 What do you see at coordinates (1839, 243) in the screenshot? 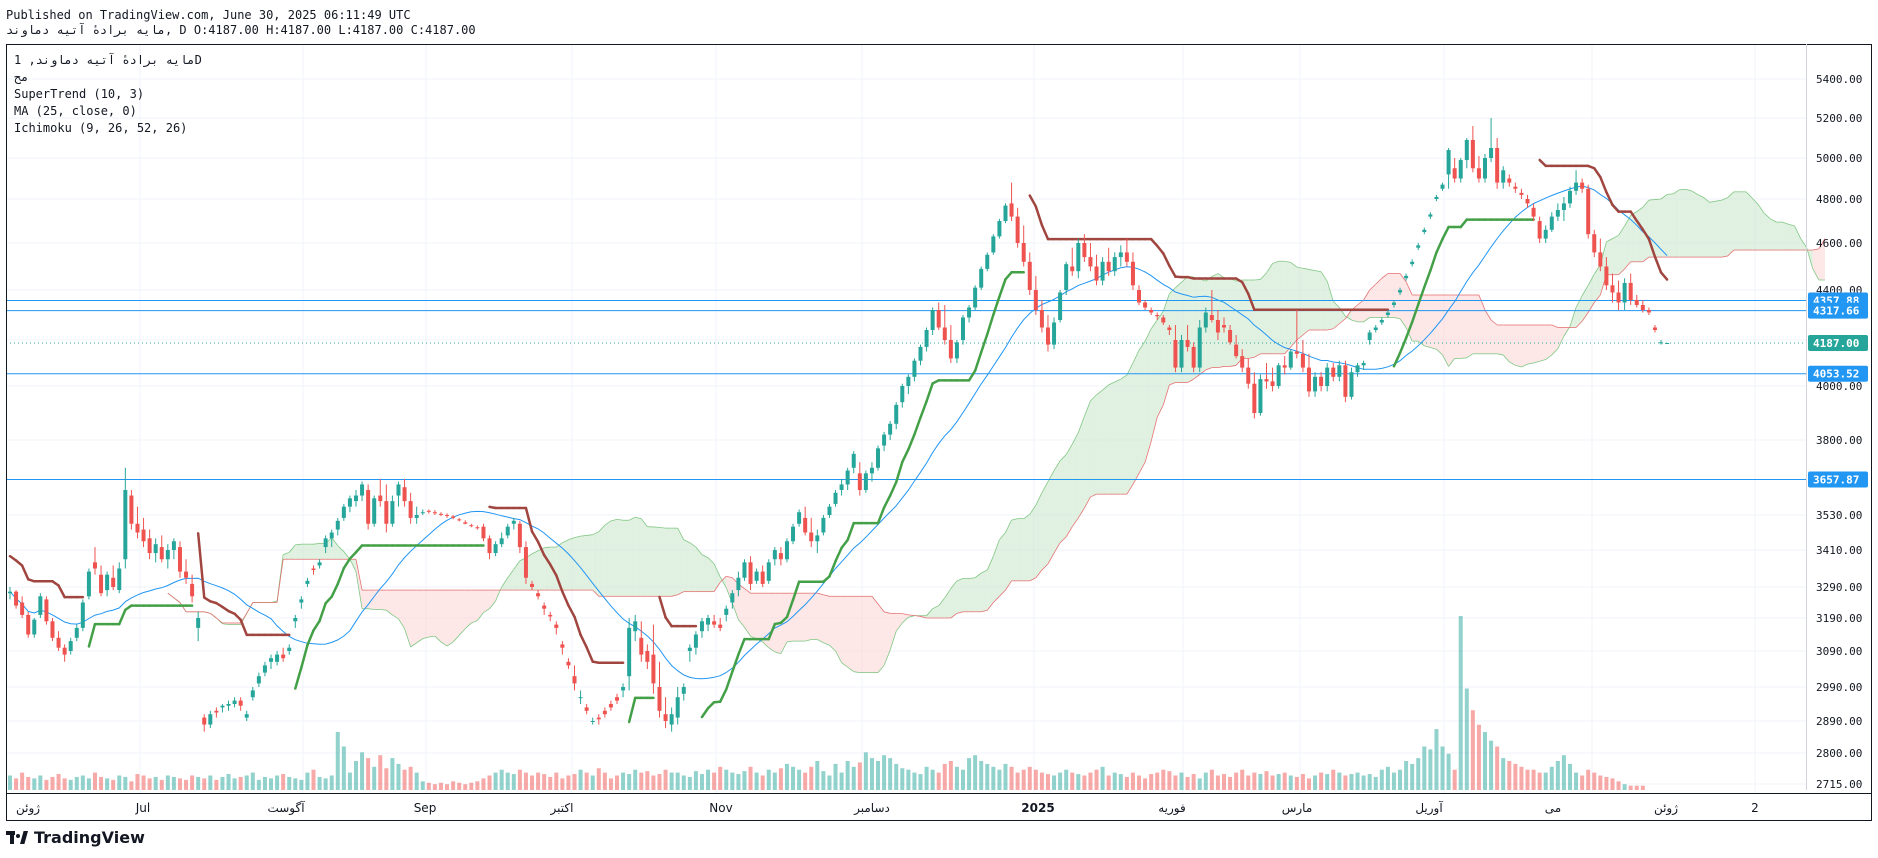
I see `price-tick-label: 4600.00` at bounding box center [1839, 243].